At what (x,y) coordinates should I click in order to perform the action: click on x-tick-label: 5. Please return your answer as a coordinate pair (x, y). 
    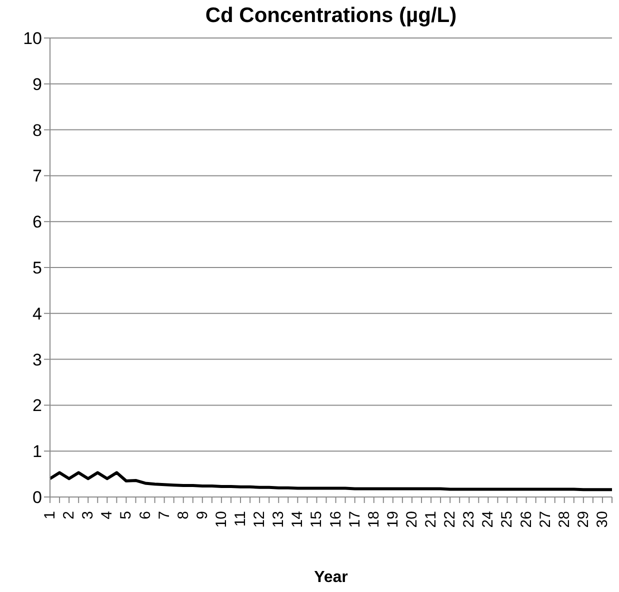
    Looking at the image, I should click on (126, 515).